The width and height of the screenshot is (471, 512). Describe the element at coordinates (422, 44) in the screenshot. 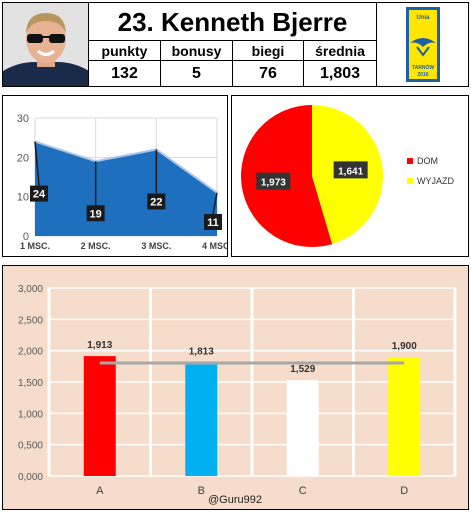

I see `club-logo: Unia TARNÓW 2016` at that location.